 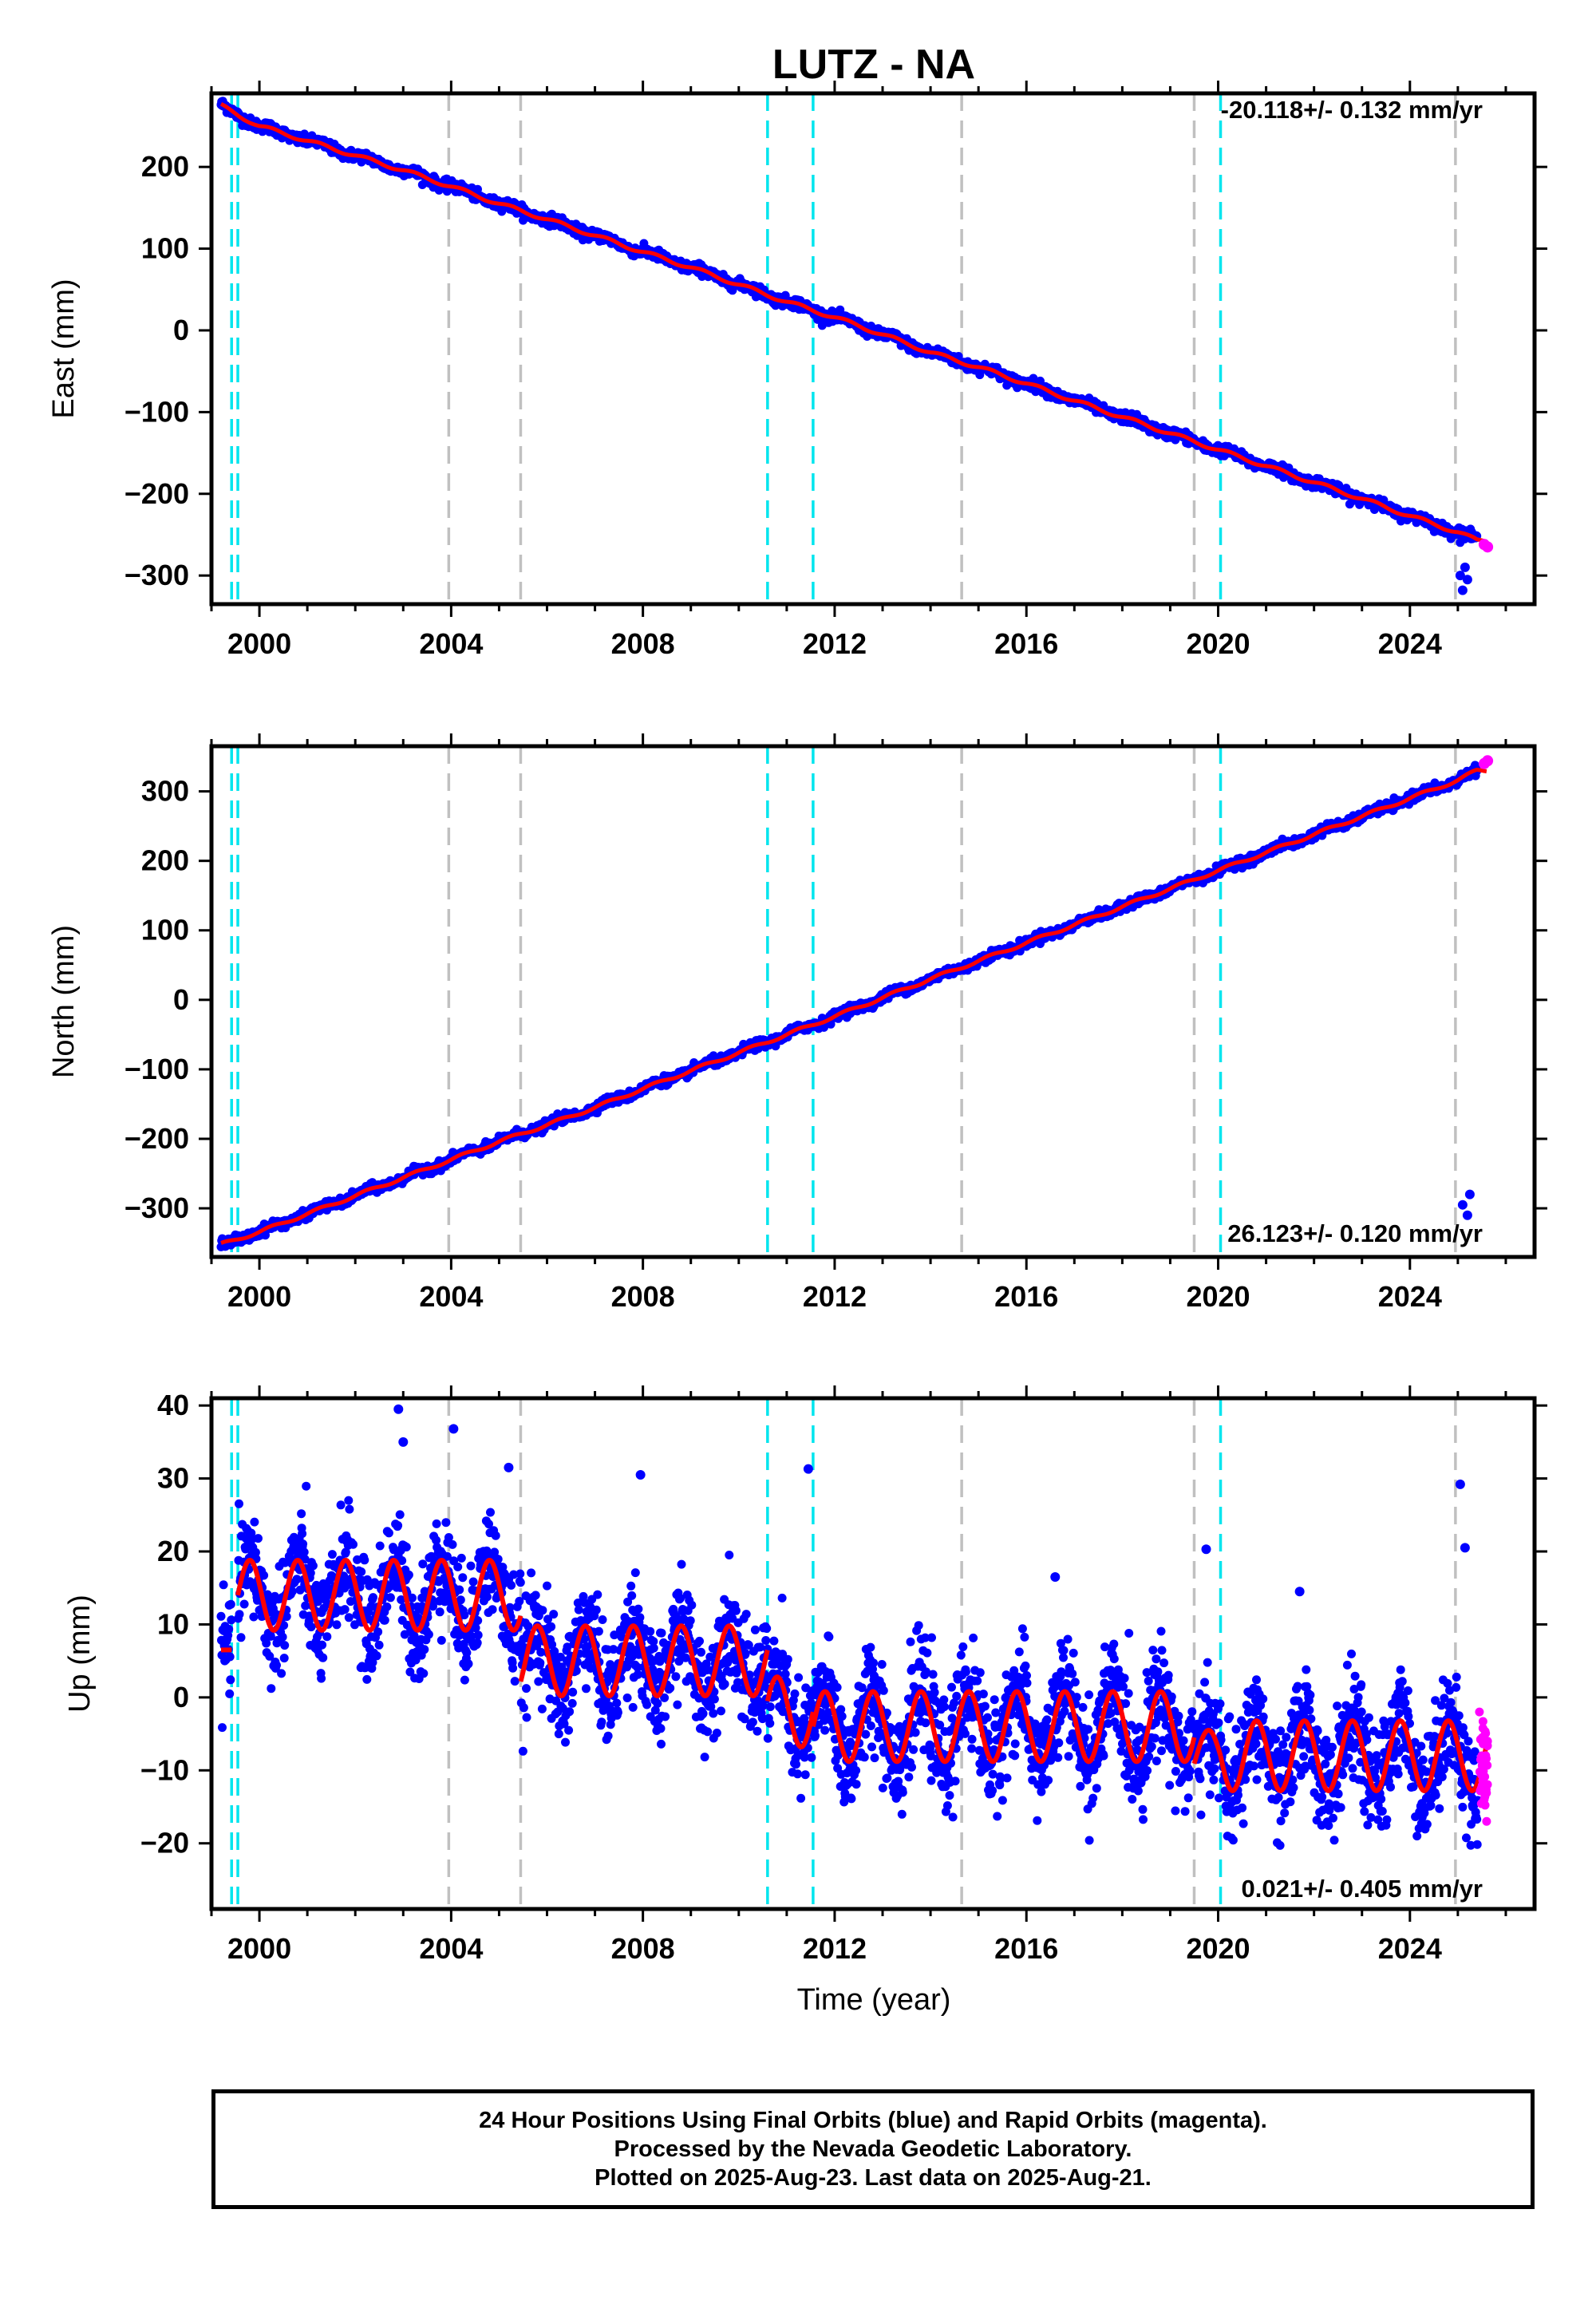 I want to click on final-orbit-points, so click(x=849, y=1665).